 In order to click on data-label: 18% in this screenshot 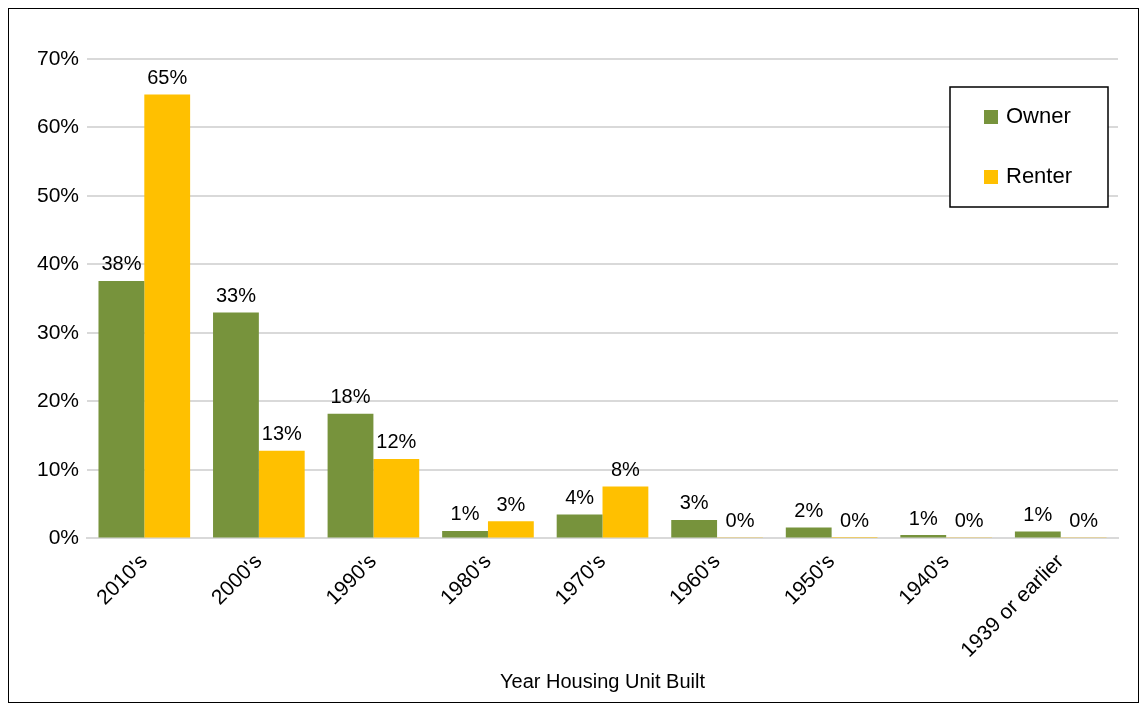, I will do `click(350, 396)`.